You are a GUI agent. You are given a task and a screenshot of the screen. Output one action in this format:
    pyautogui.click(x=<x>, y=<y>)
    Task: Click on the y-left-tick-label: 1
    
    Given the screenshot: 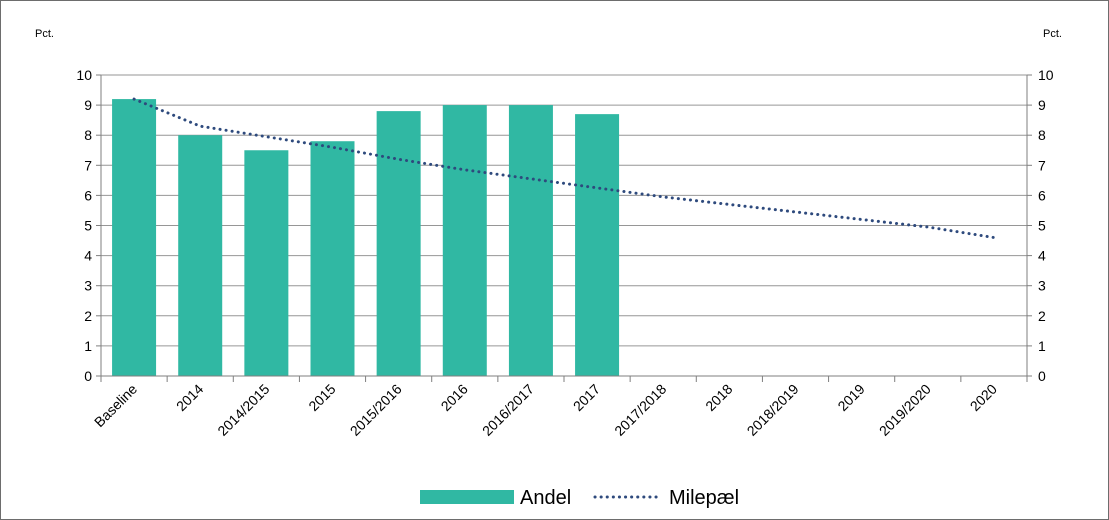 What is the action you would take?
    pyautogui.click(x=88, y=346)
    